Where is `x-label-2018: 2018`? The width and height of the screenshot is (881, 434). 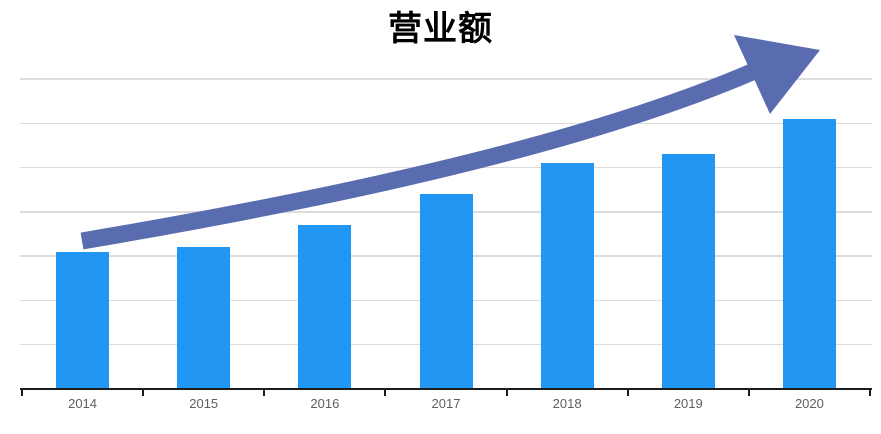 x-label-2018: 2018 is located at coordinates (567, 403).